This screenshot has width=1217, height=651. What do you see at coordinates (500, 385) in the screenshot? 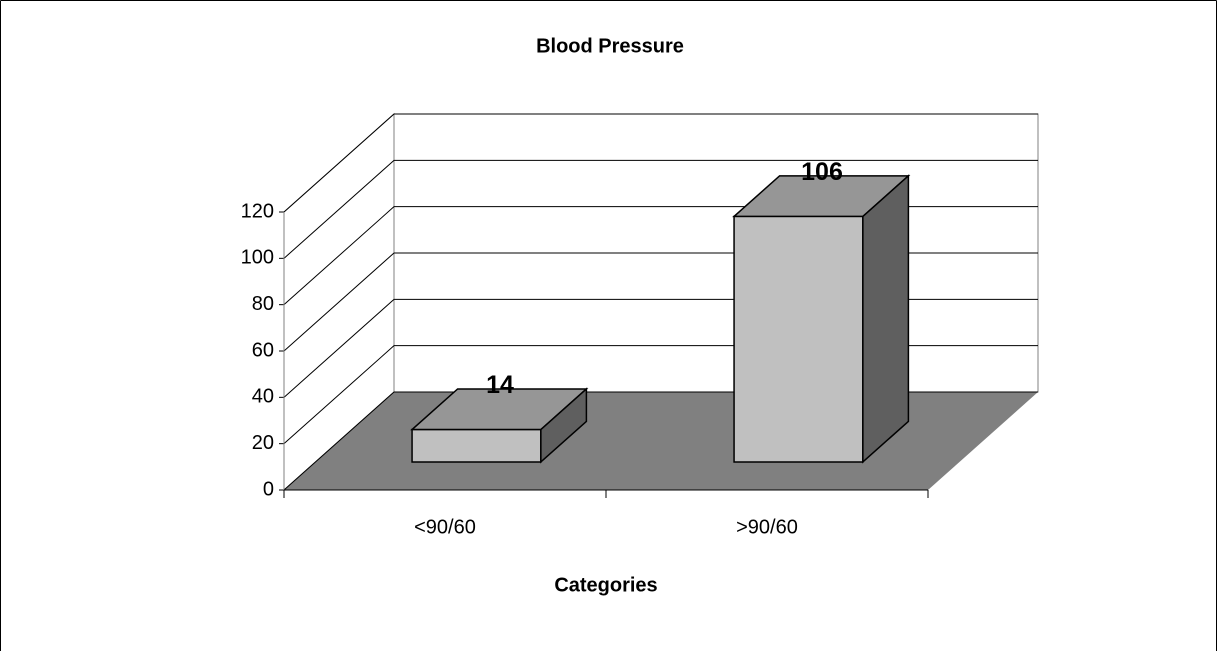
I see `data-label: 14` at bounding box center [500, 385].